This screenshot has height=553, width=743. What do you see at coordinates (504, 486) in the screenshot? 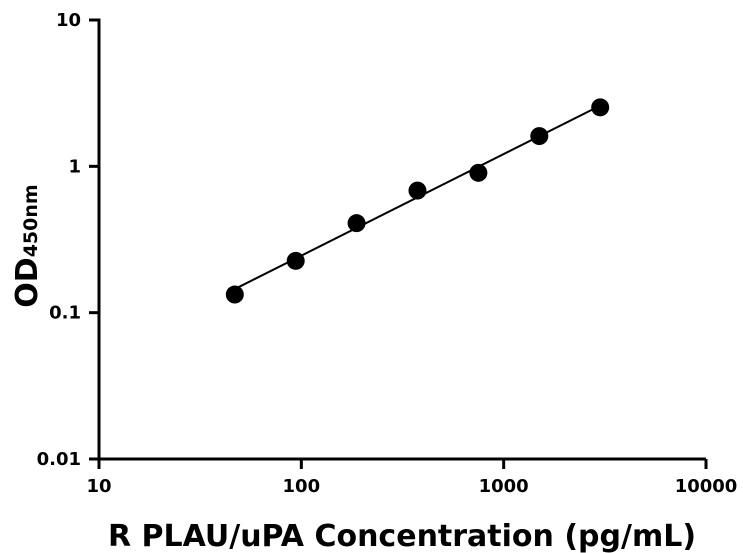
I see `x-tick-label: 1000` at bounding box center [504, 486].